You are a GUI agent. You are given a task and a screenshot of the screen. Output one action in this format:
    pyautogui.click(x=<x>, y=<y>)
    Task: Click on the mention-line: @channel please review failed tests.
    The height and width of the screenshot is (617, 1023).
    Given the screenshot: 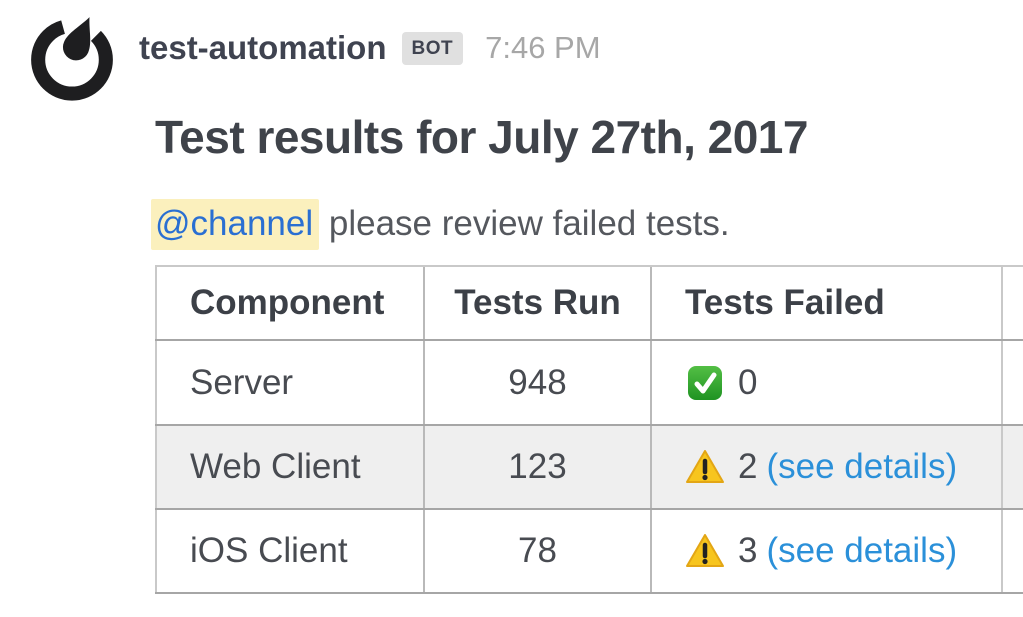 What is the action you would take?
    pyautogui.click(x=587, y=224)
    